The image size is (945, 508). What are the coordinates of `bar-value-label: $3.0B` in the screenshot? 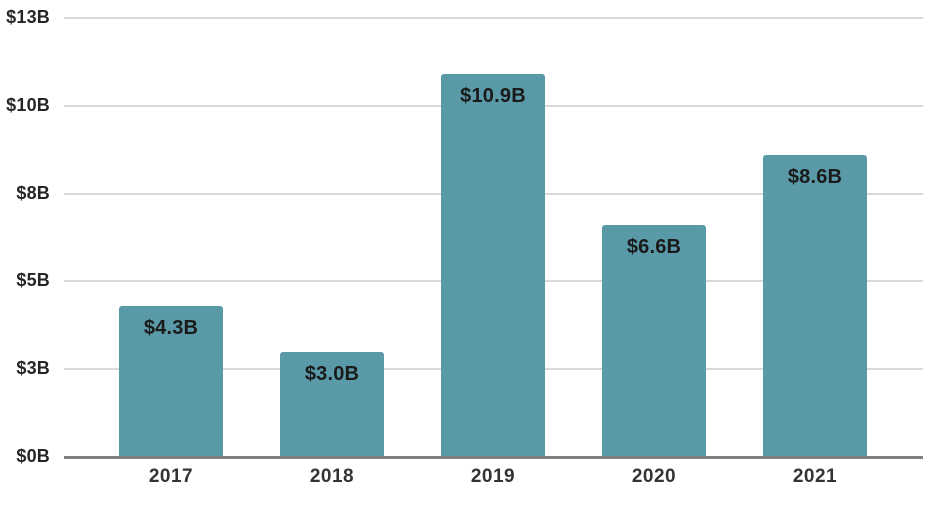 It's located at (332, 373).